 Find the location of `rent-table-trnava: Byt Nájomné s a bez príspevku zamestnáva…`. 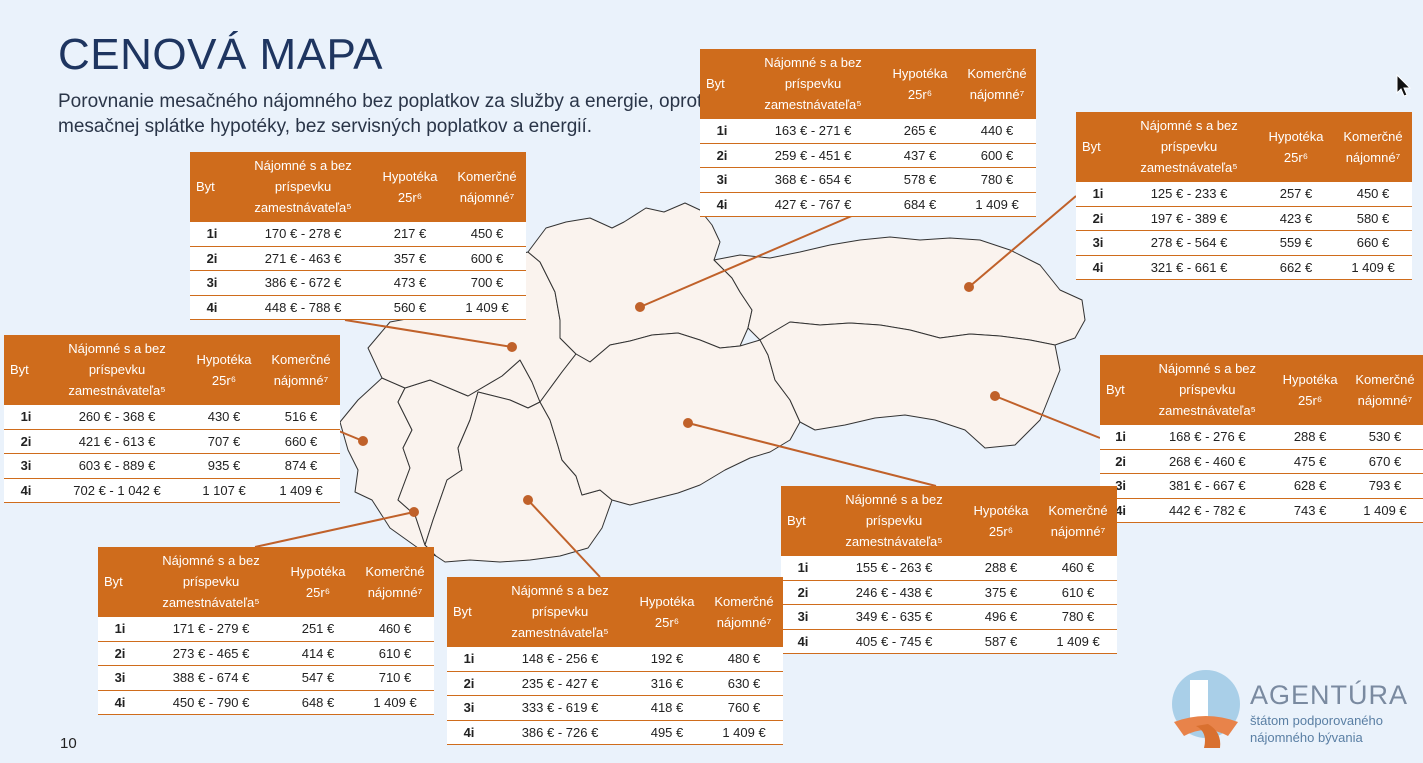

rent-table-trnava: Byt Nájomné s a bez príspevku zamestnáva… is located at coordinates (266, 631).